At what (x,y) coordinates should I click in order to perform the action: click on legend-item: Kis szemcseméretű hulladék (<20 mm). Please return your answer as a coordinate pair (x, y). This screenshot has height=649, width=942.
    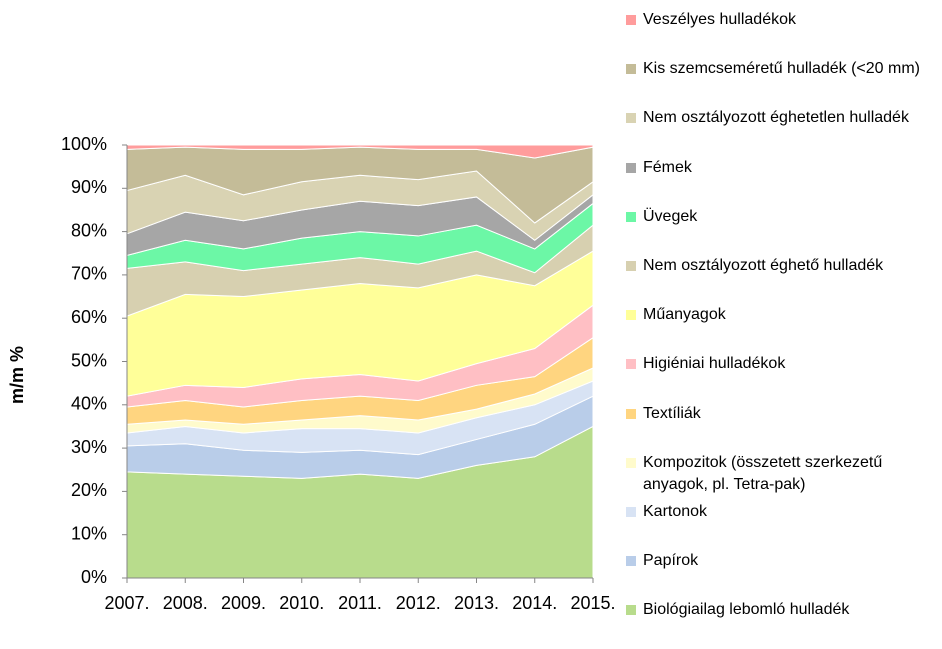
    Looking at the image, I should click on (776, 69).